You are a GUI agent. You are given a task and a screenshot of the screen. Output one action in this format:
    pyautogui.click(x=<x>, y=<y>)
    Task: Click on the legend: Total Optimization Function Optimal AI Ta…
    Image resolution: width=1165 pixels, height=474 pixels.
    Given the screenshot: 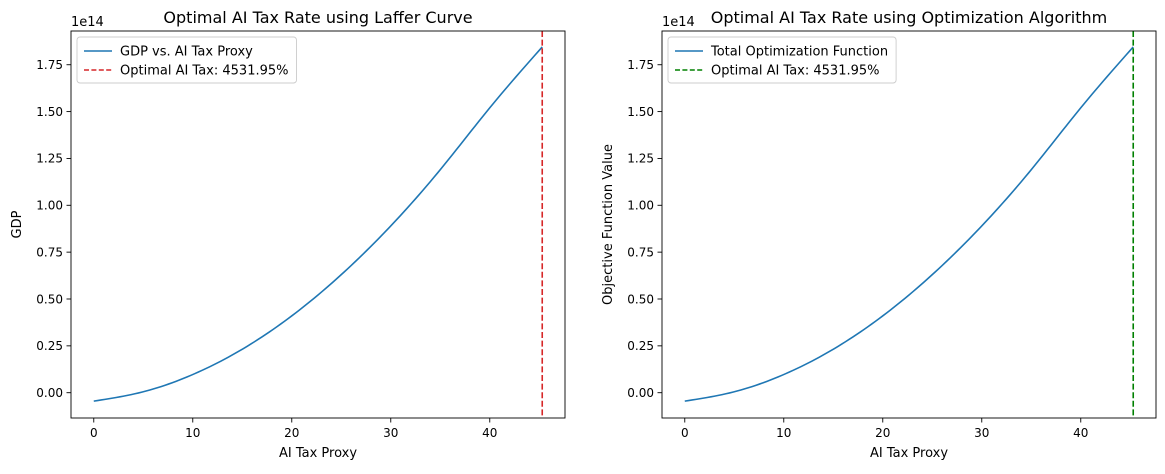 What is the action you would take?
    pyautogui.click(x=782, y=60)
    